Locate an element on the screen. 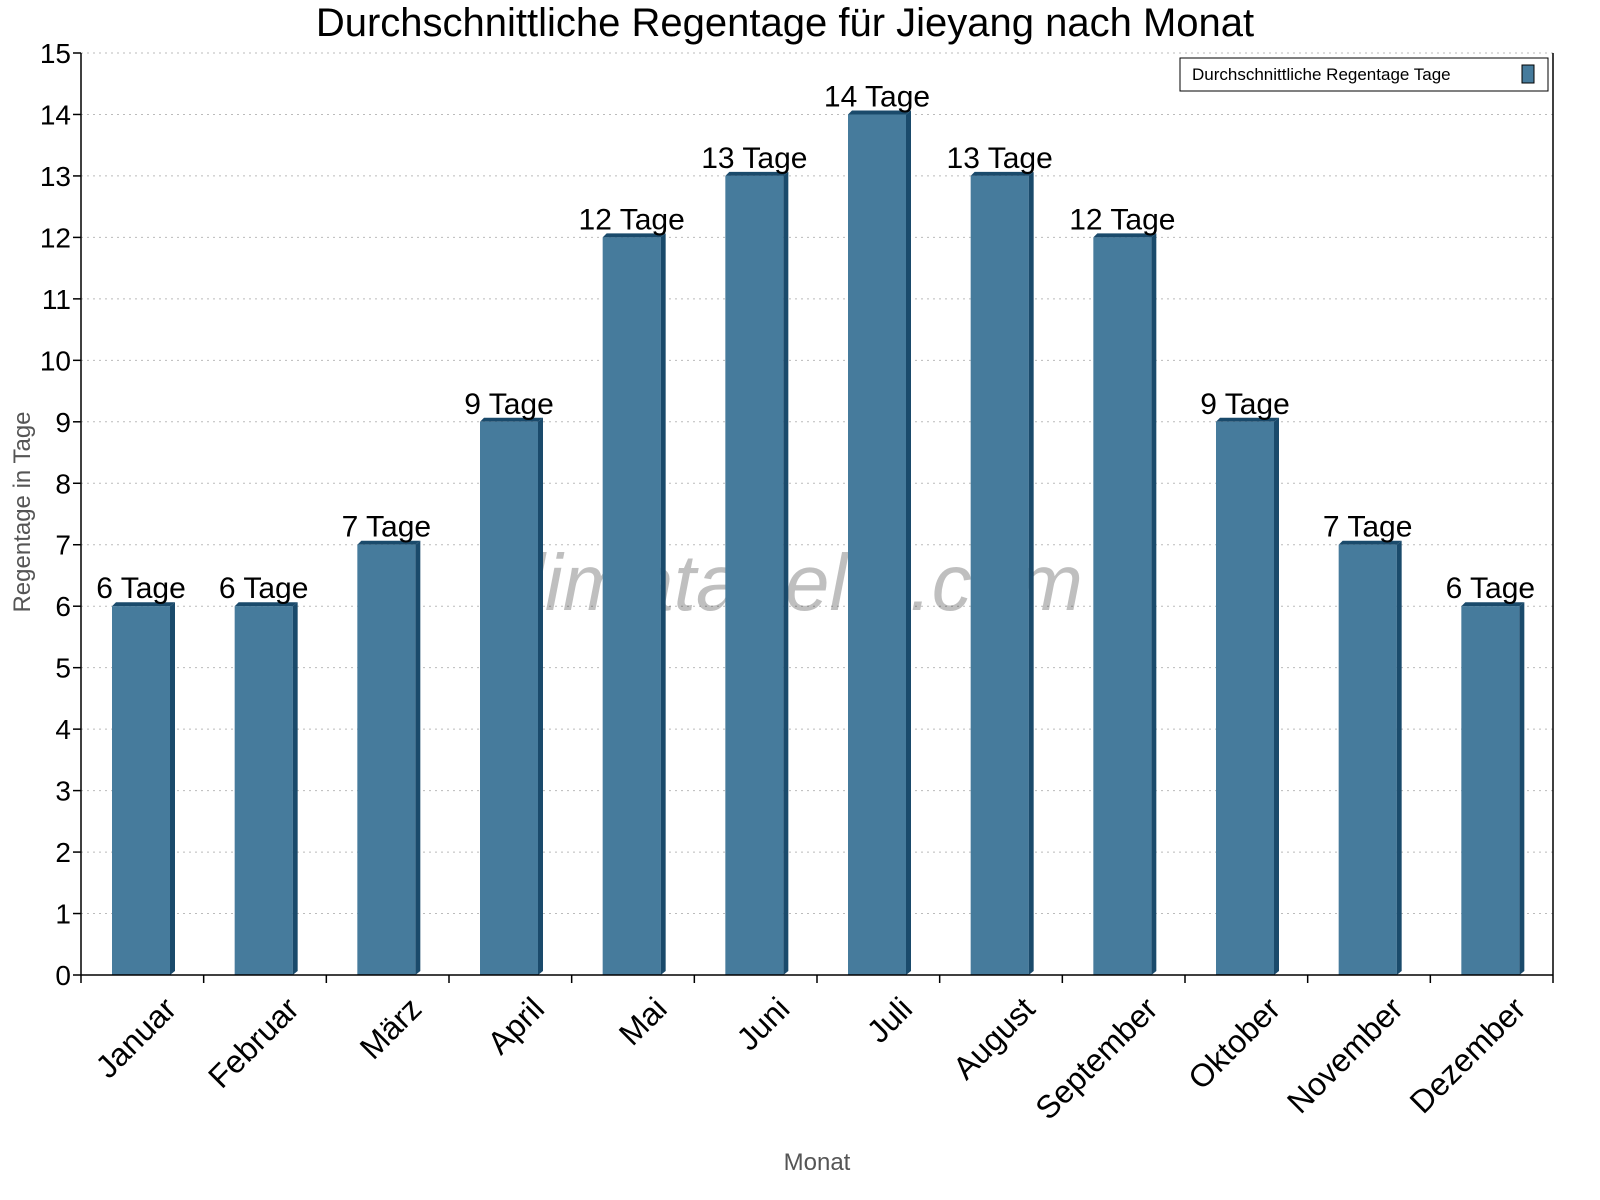 The image size is (1600, 1200). y-tick-label: 5 is located at coordinates (63, 668).